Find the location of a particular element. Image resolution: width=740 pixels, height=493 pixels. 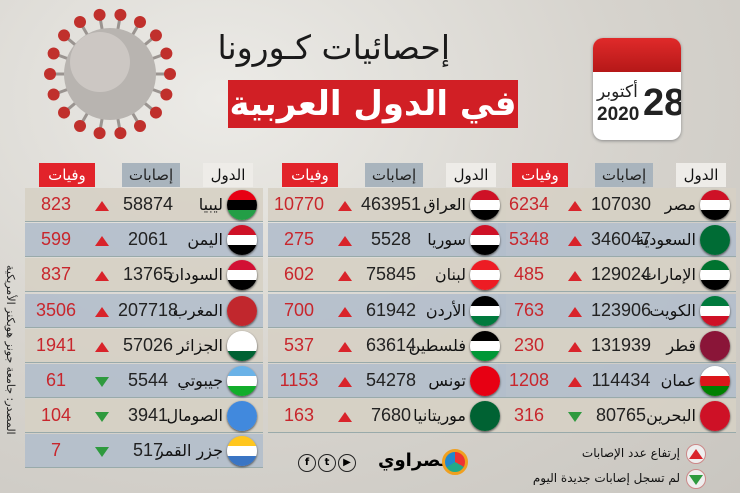

calendar-month: أكتوبر is located at coordinates (617, 92).